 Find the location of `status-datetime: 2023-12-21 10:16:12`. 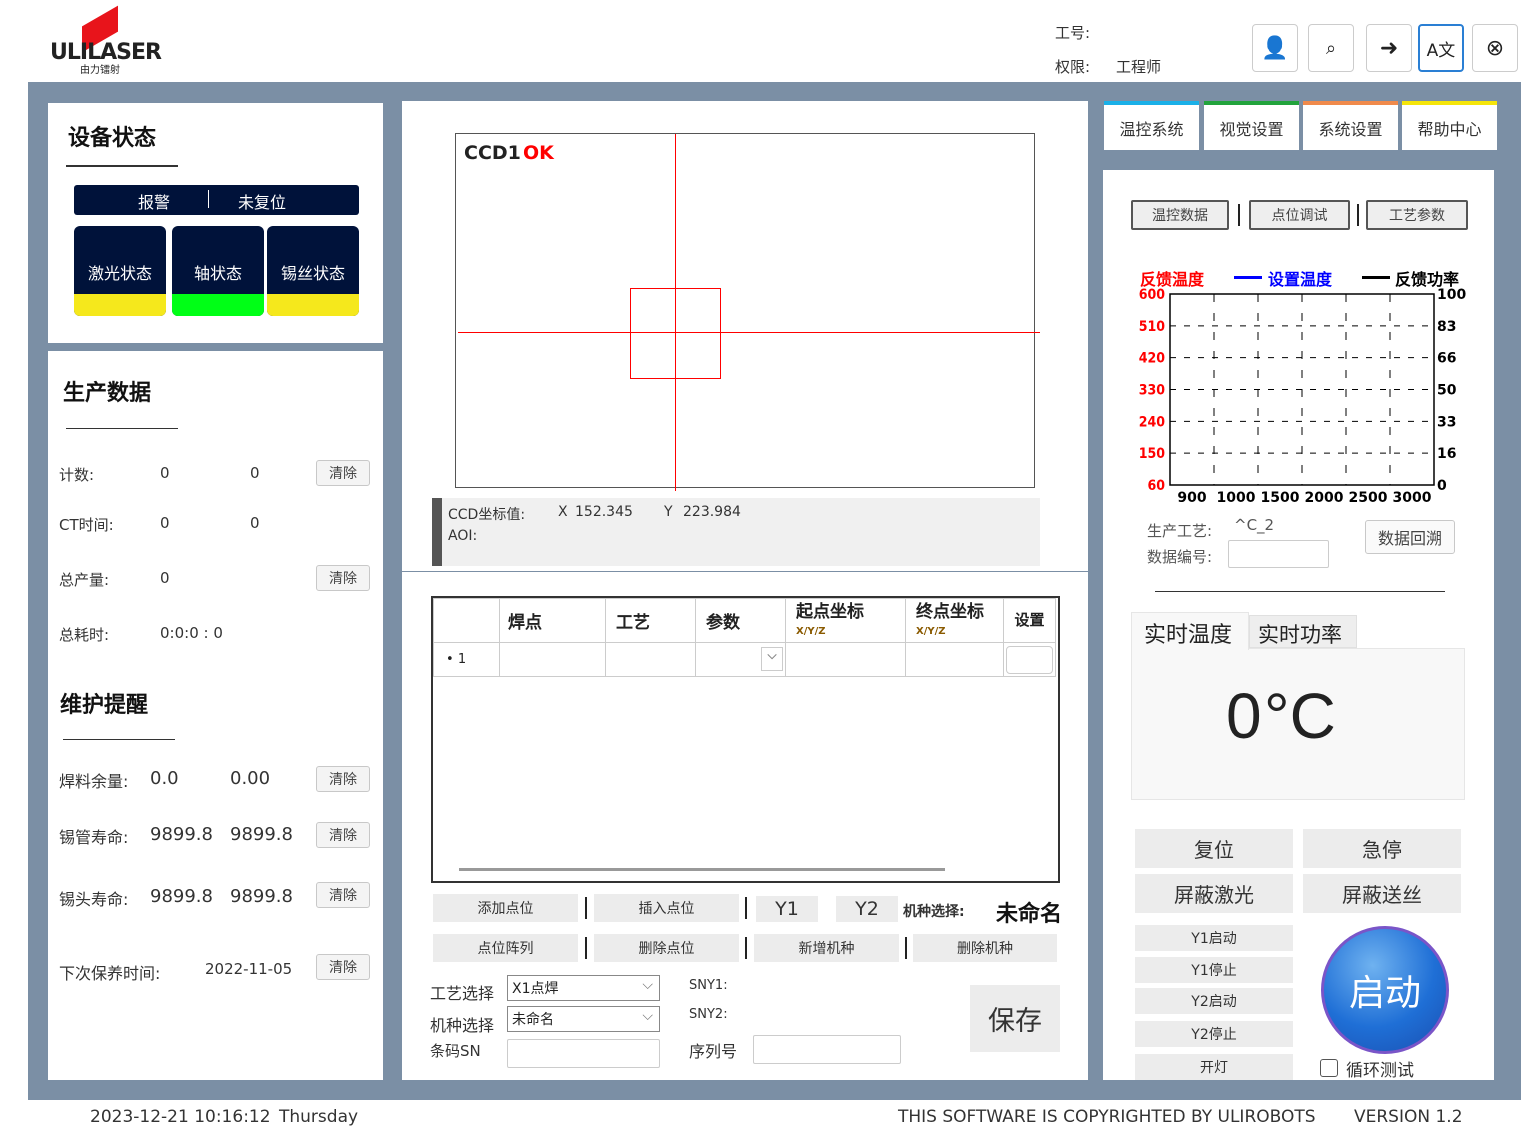

status-datetime: 2023-12-21 10:16:12 is located at coordinates (180, 1117).